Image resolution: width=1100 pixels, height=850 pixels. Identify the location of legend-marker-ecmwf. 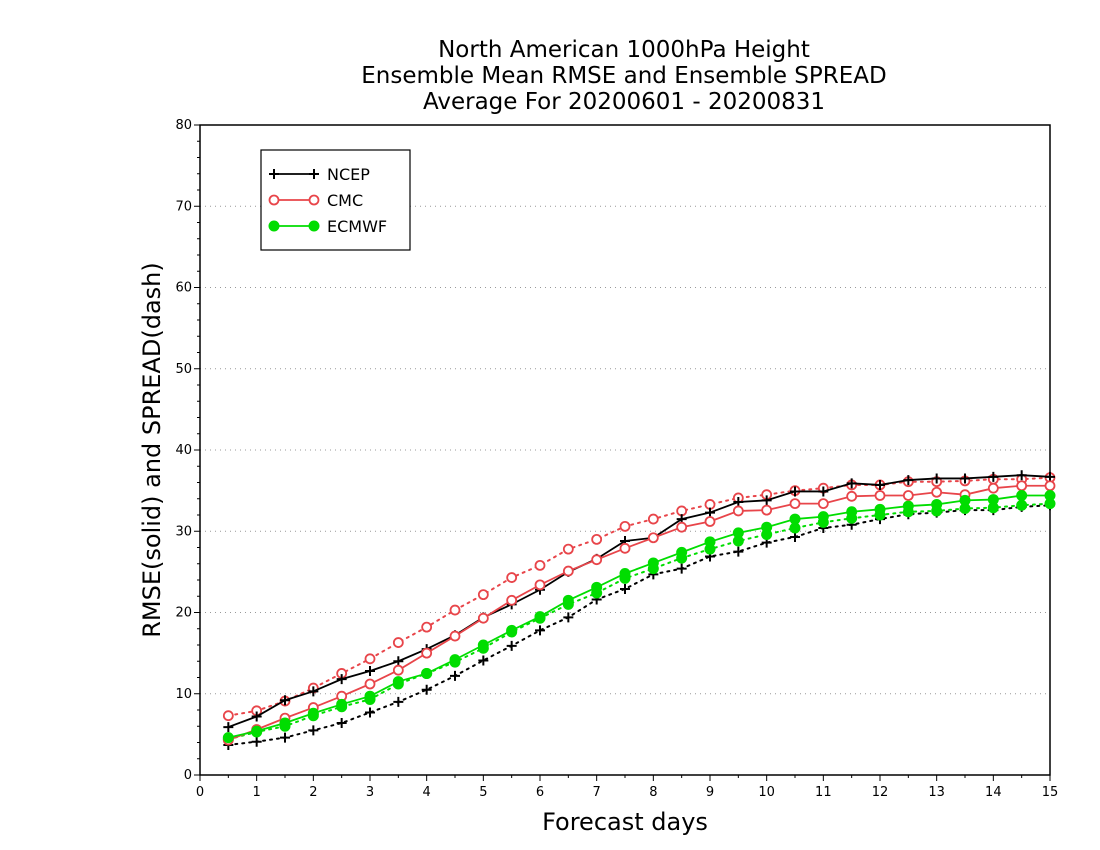
(314, 226).